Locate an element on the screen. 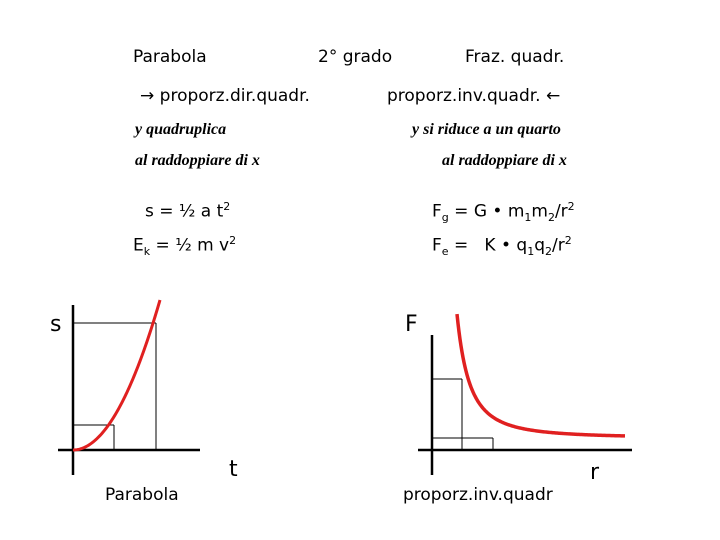  left-x-axis-label: t is located at coordinates (233, 469).